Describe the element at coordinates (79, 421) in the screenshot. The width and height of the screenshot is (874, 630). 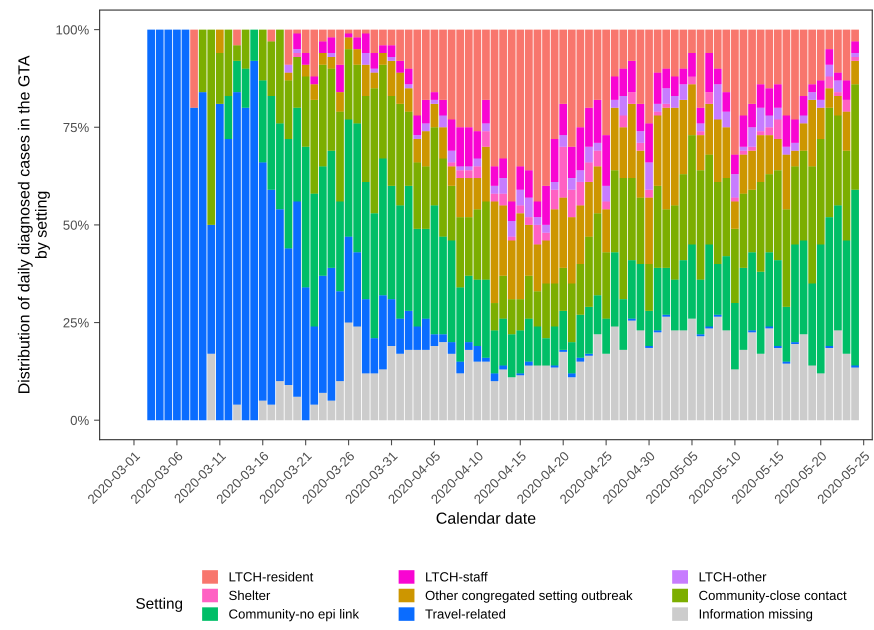
I see `y-tick-label: 0%` at that location.